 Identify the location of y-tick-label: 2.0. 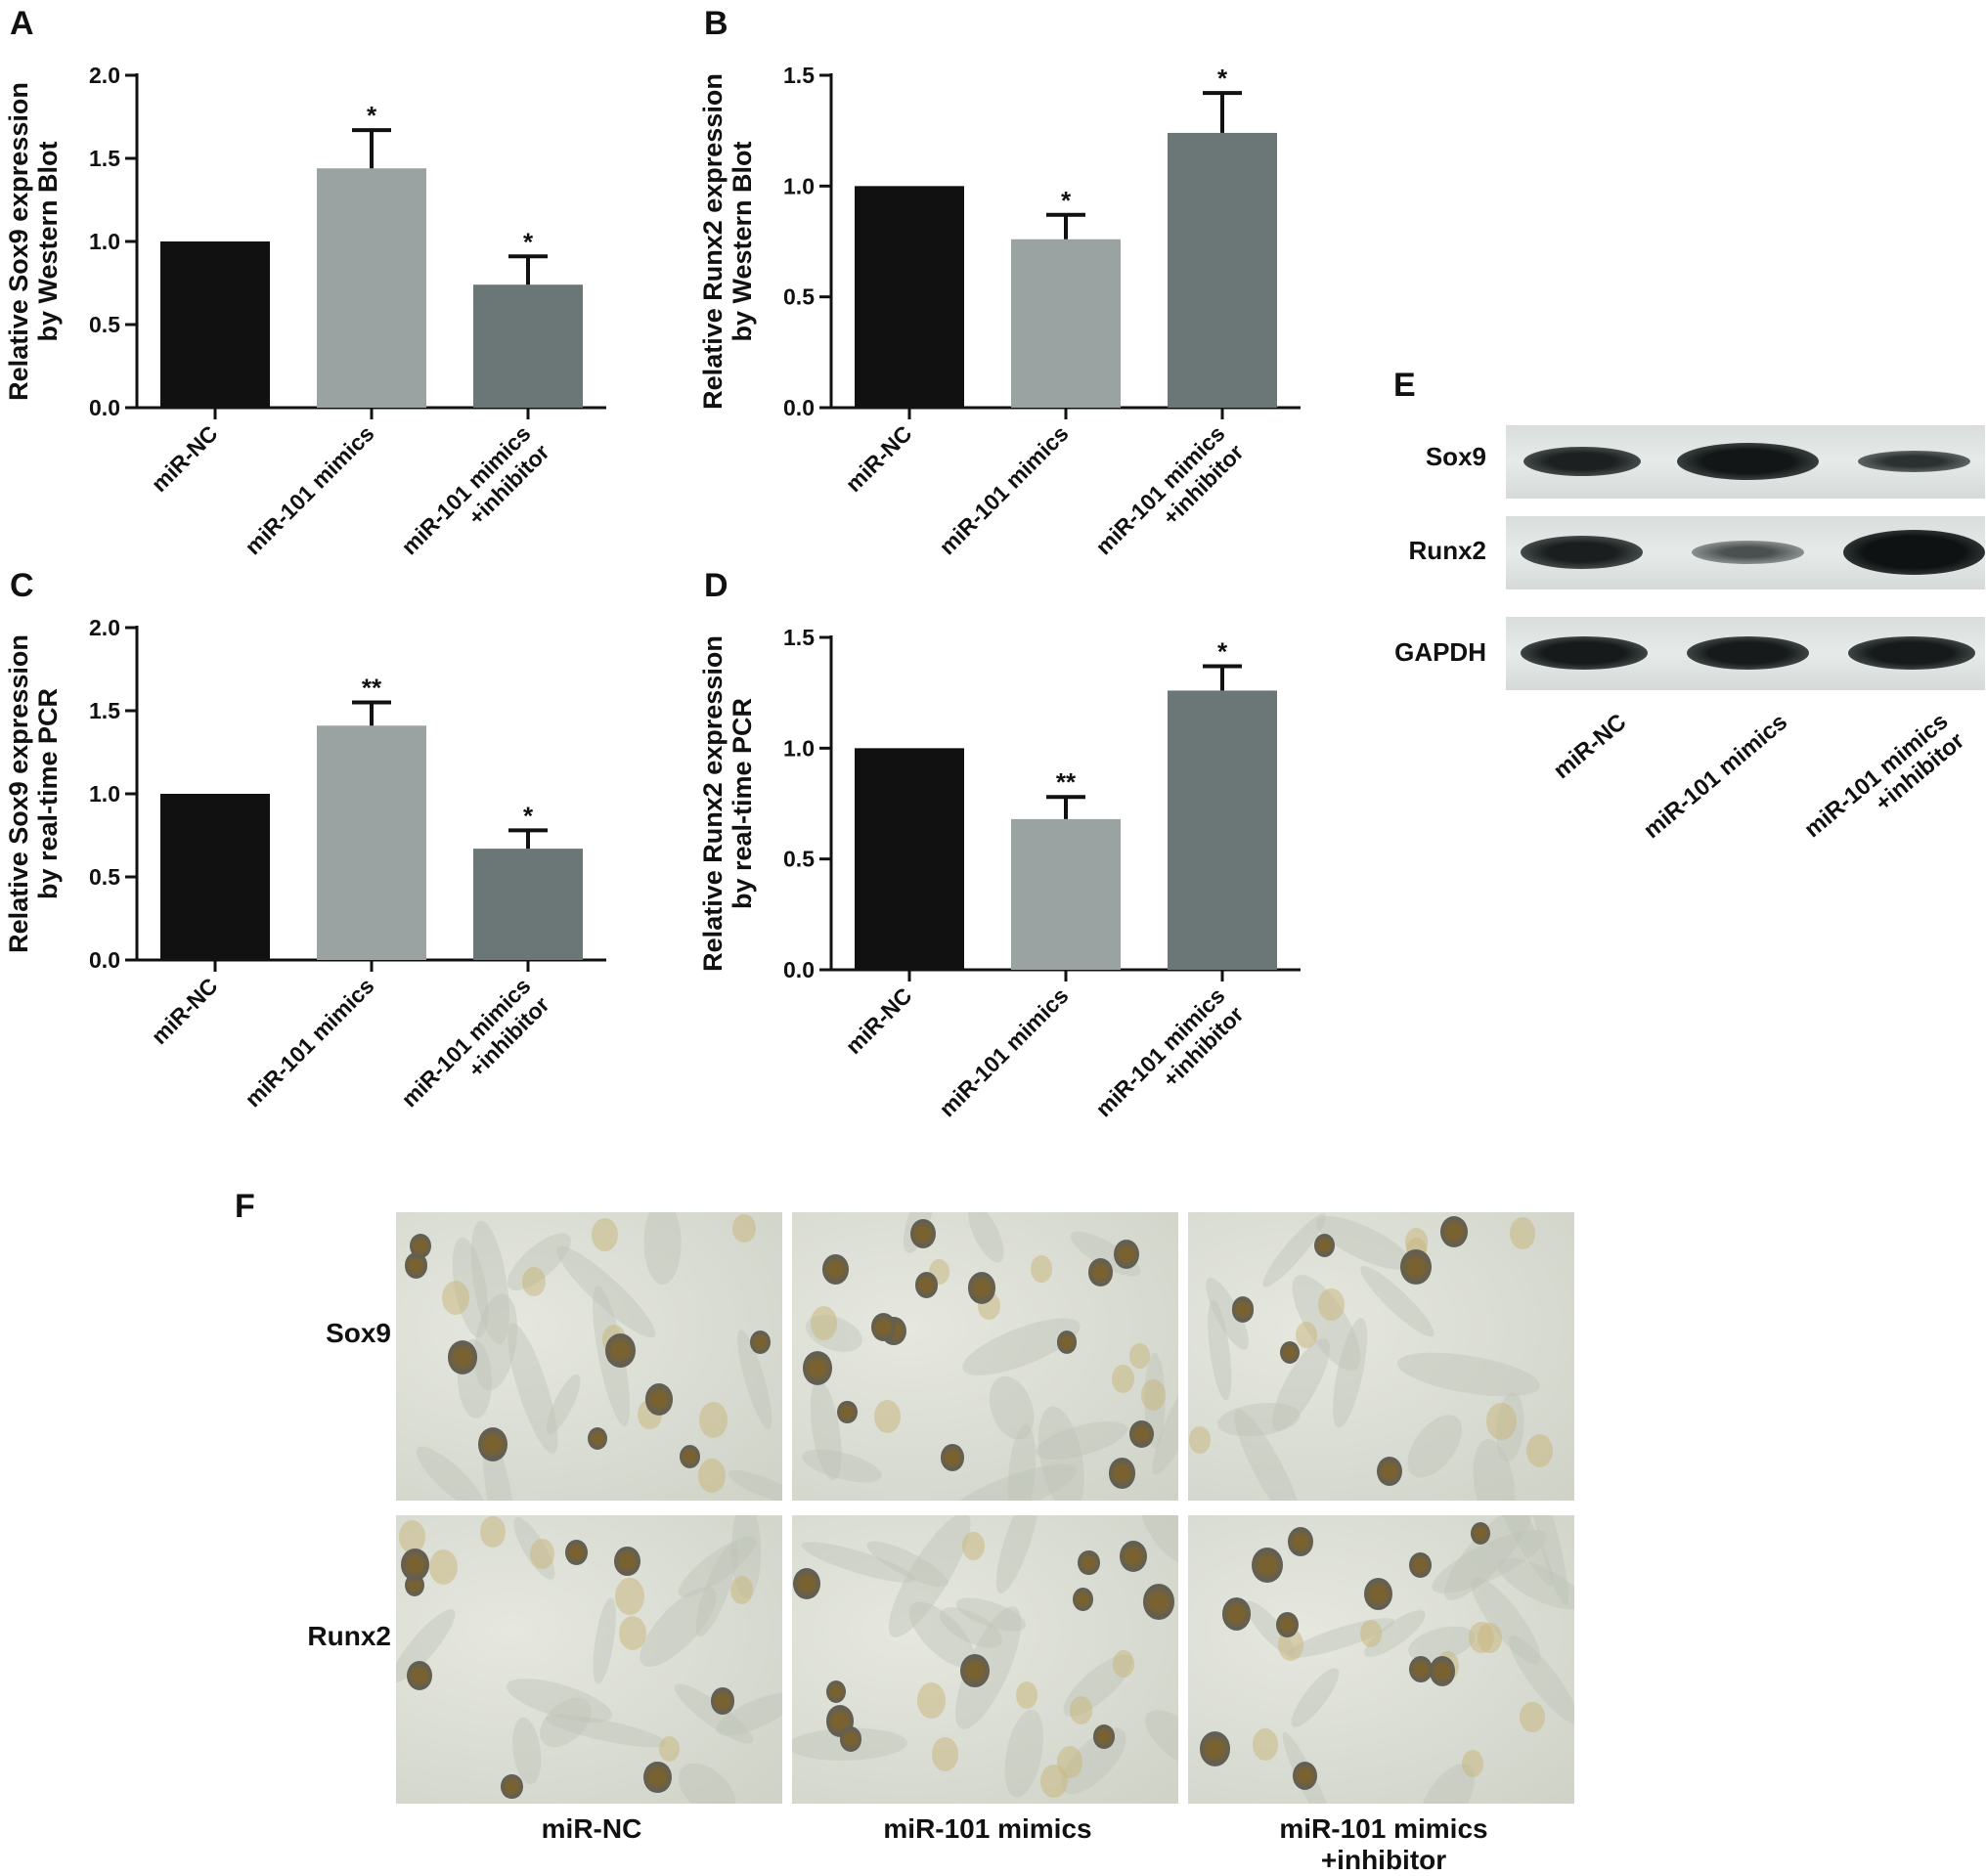
(104, 627).